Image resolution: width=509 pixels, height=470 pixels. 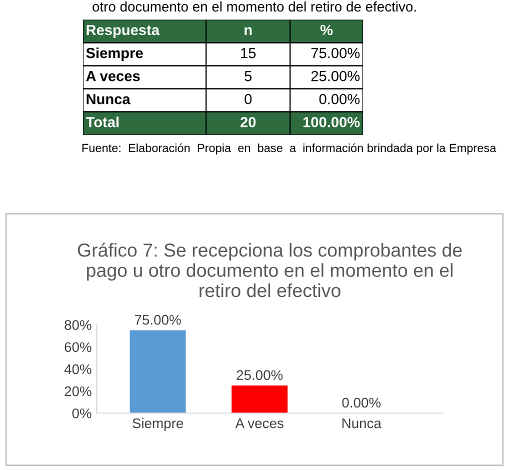 I want to click on chart-title: Gráfico 7: Se recepciona los comprobantes de pago u otro documento en el momento en el retiro del efectivo, so click(x=270, y=270).